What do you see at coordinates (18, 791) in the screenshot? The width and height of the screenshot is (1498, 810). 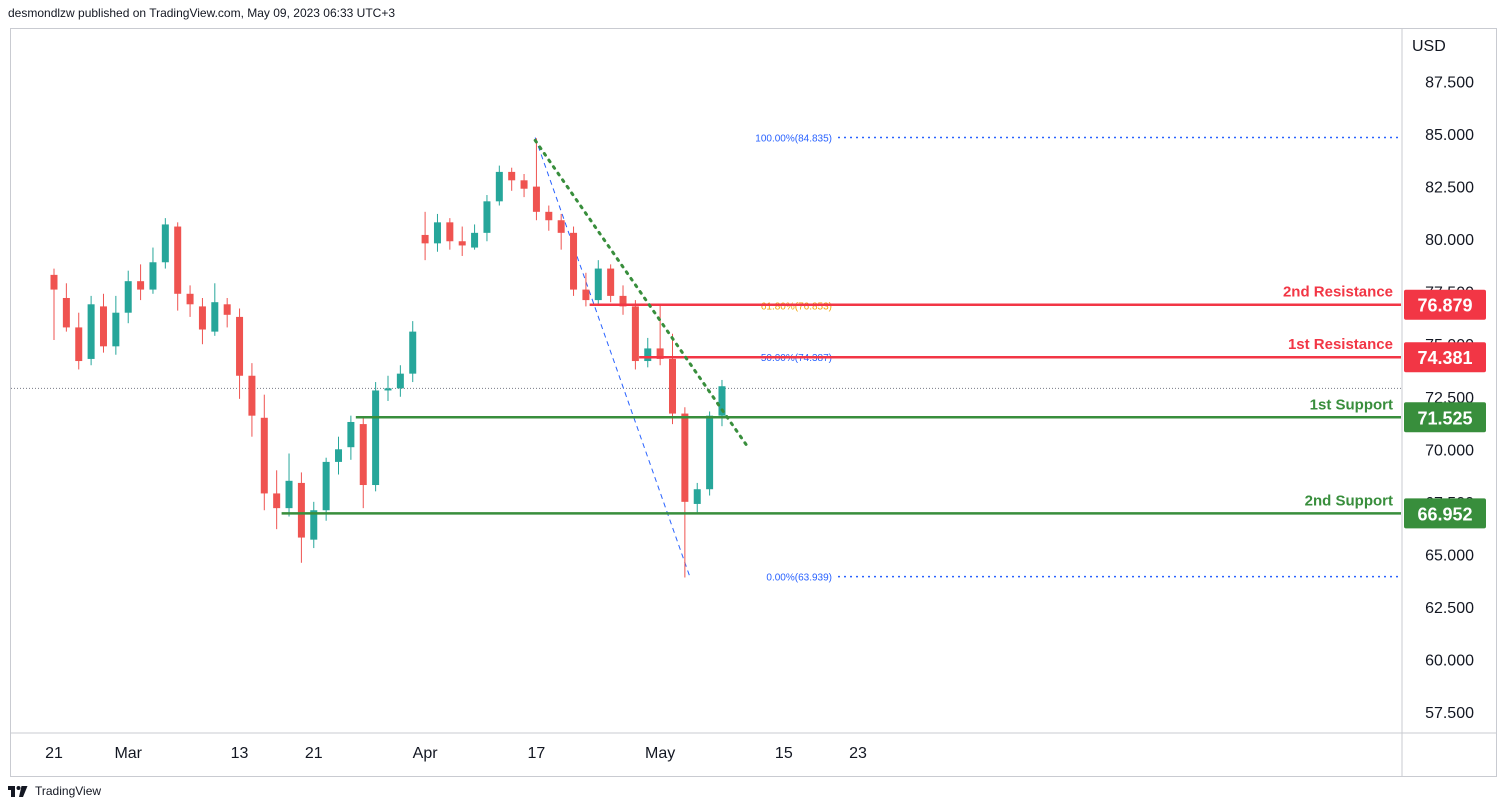 I see `tradingview-logo-icon` at bounding box center [18, 791].